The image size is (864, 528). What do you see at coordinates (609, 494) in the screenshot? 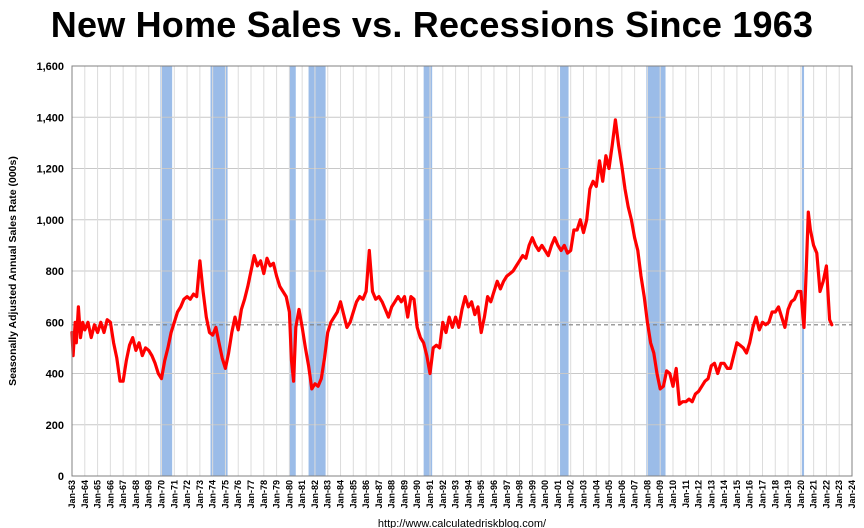
I see `x-tick-label: Jan-05` at bounding box center [609, 494].